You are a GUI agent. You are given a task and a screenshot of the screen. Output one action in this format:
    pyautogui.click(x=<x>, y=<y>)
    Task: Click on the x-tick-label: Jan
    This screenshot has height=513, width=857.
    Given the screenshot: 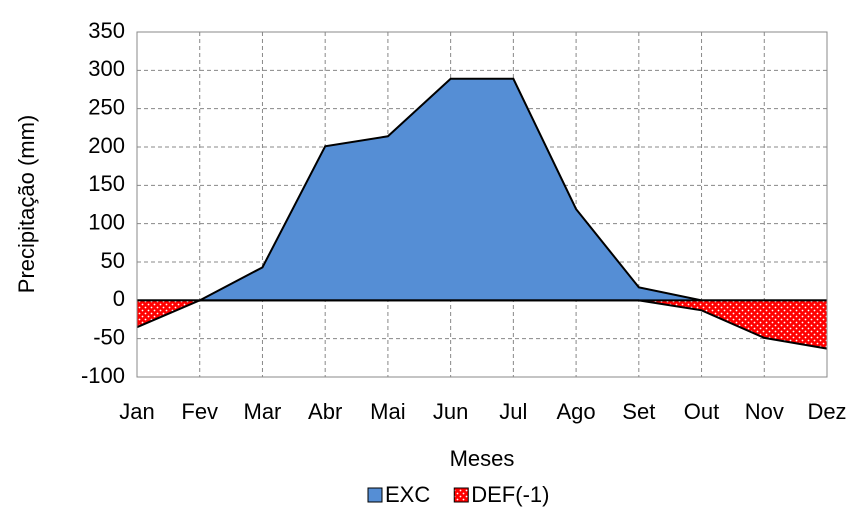 What is the action you would take?
    pyautogui.click(x=136, y=411)
    